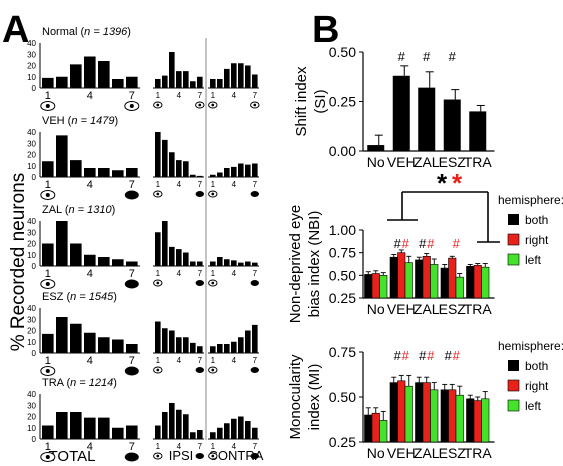  I want to click on x-tick-label: VEH, so click(401, 453).